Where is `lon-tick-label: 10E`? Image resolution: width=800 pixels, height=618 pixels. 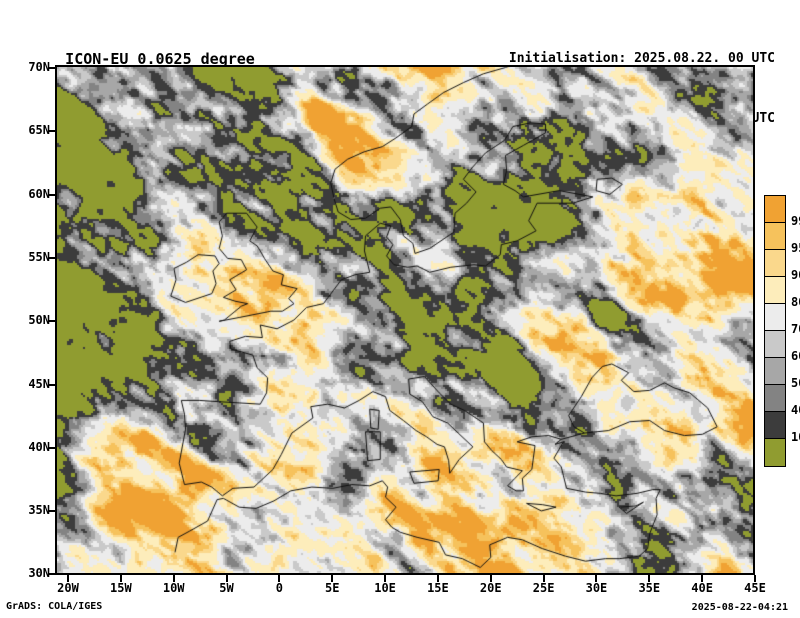
lon-tick-label: 10E is located at coordinates (385, 588).